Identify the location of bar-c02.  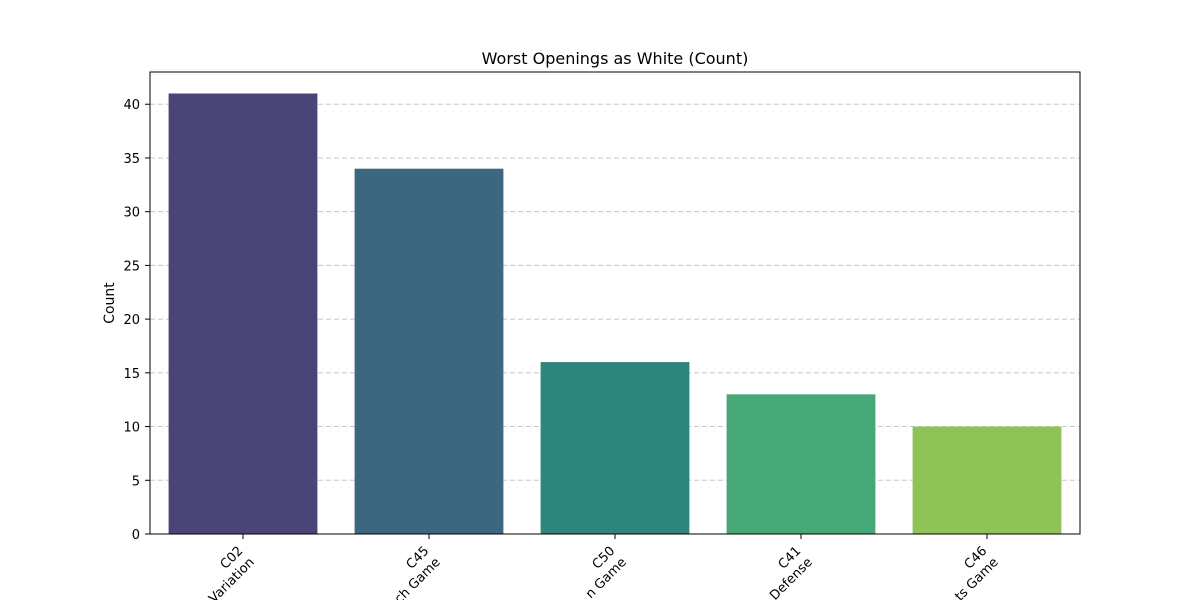
(243, 313).